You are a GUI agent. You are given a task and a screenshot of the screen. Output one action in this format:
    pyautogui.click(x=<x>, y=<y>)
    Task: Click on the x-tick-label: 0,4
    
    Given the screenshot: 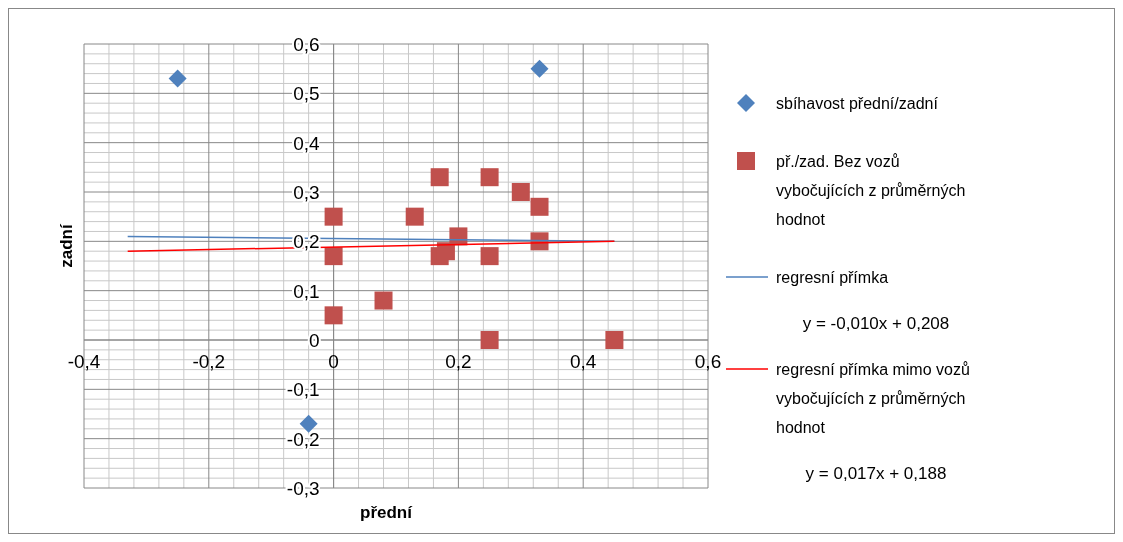 What is the action you would take?
    pyautogui.click(x=583, y=361)
    